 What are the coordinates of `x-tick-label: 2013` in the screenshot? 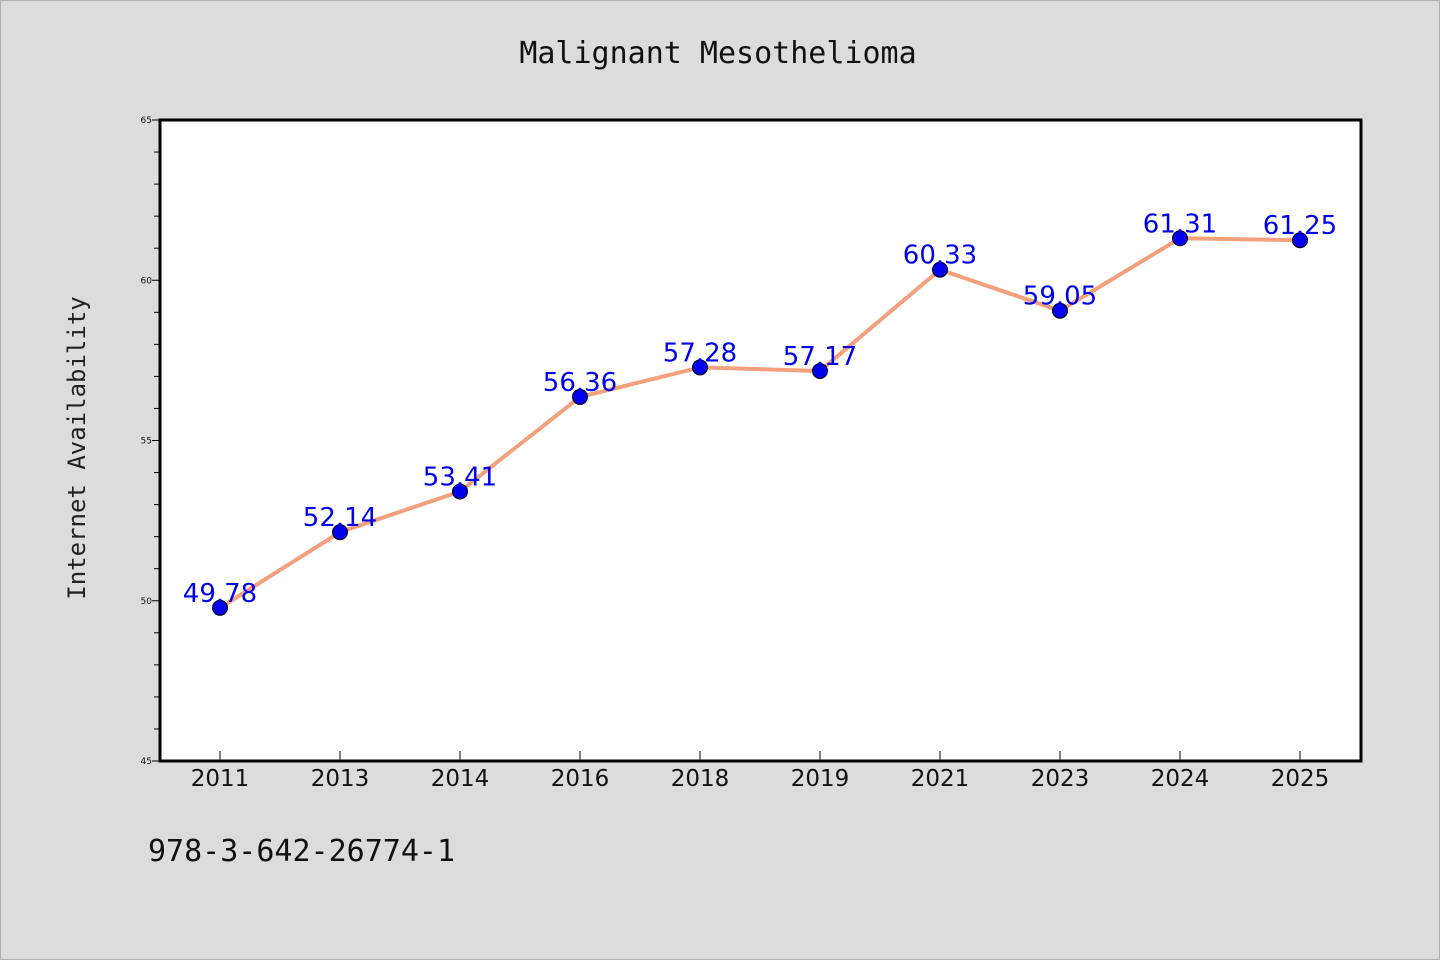 It's located at (340, 779).